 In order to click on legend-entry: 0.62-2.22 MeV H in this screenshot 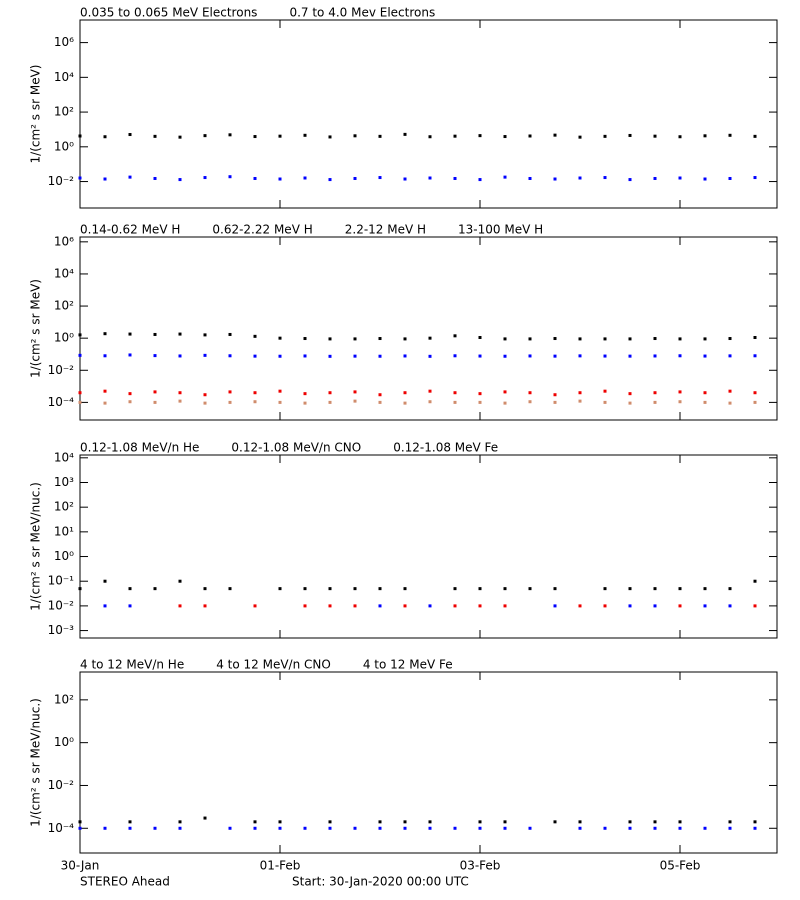, I will do `click(262, 230)`.